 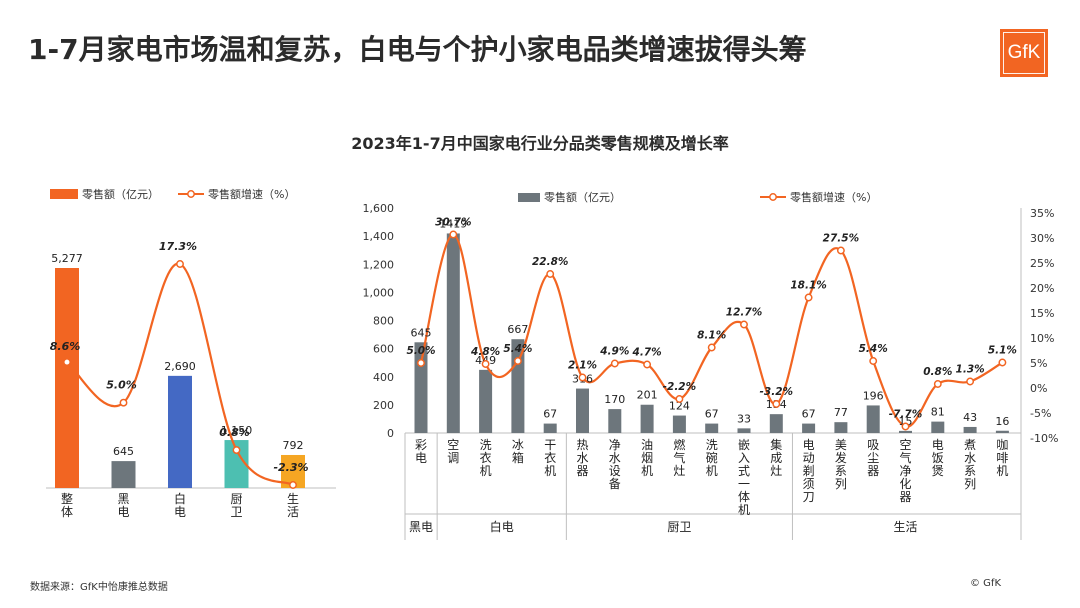 What do you see at coordinates (970, 445) in the screenshot?
I see `category-label-煮水系列: 煮` at bounding box center [970, 445].